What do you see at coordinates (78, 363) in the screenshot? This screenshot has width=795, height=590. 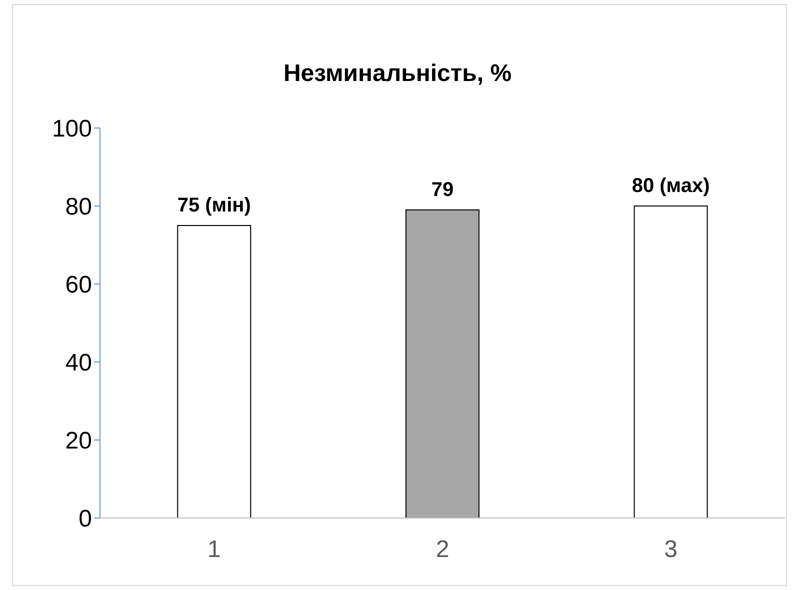 I see `y-tick-label: 40` at bounding box center [78, 363].